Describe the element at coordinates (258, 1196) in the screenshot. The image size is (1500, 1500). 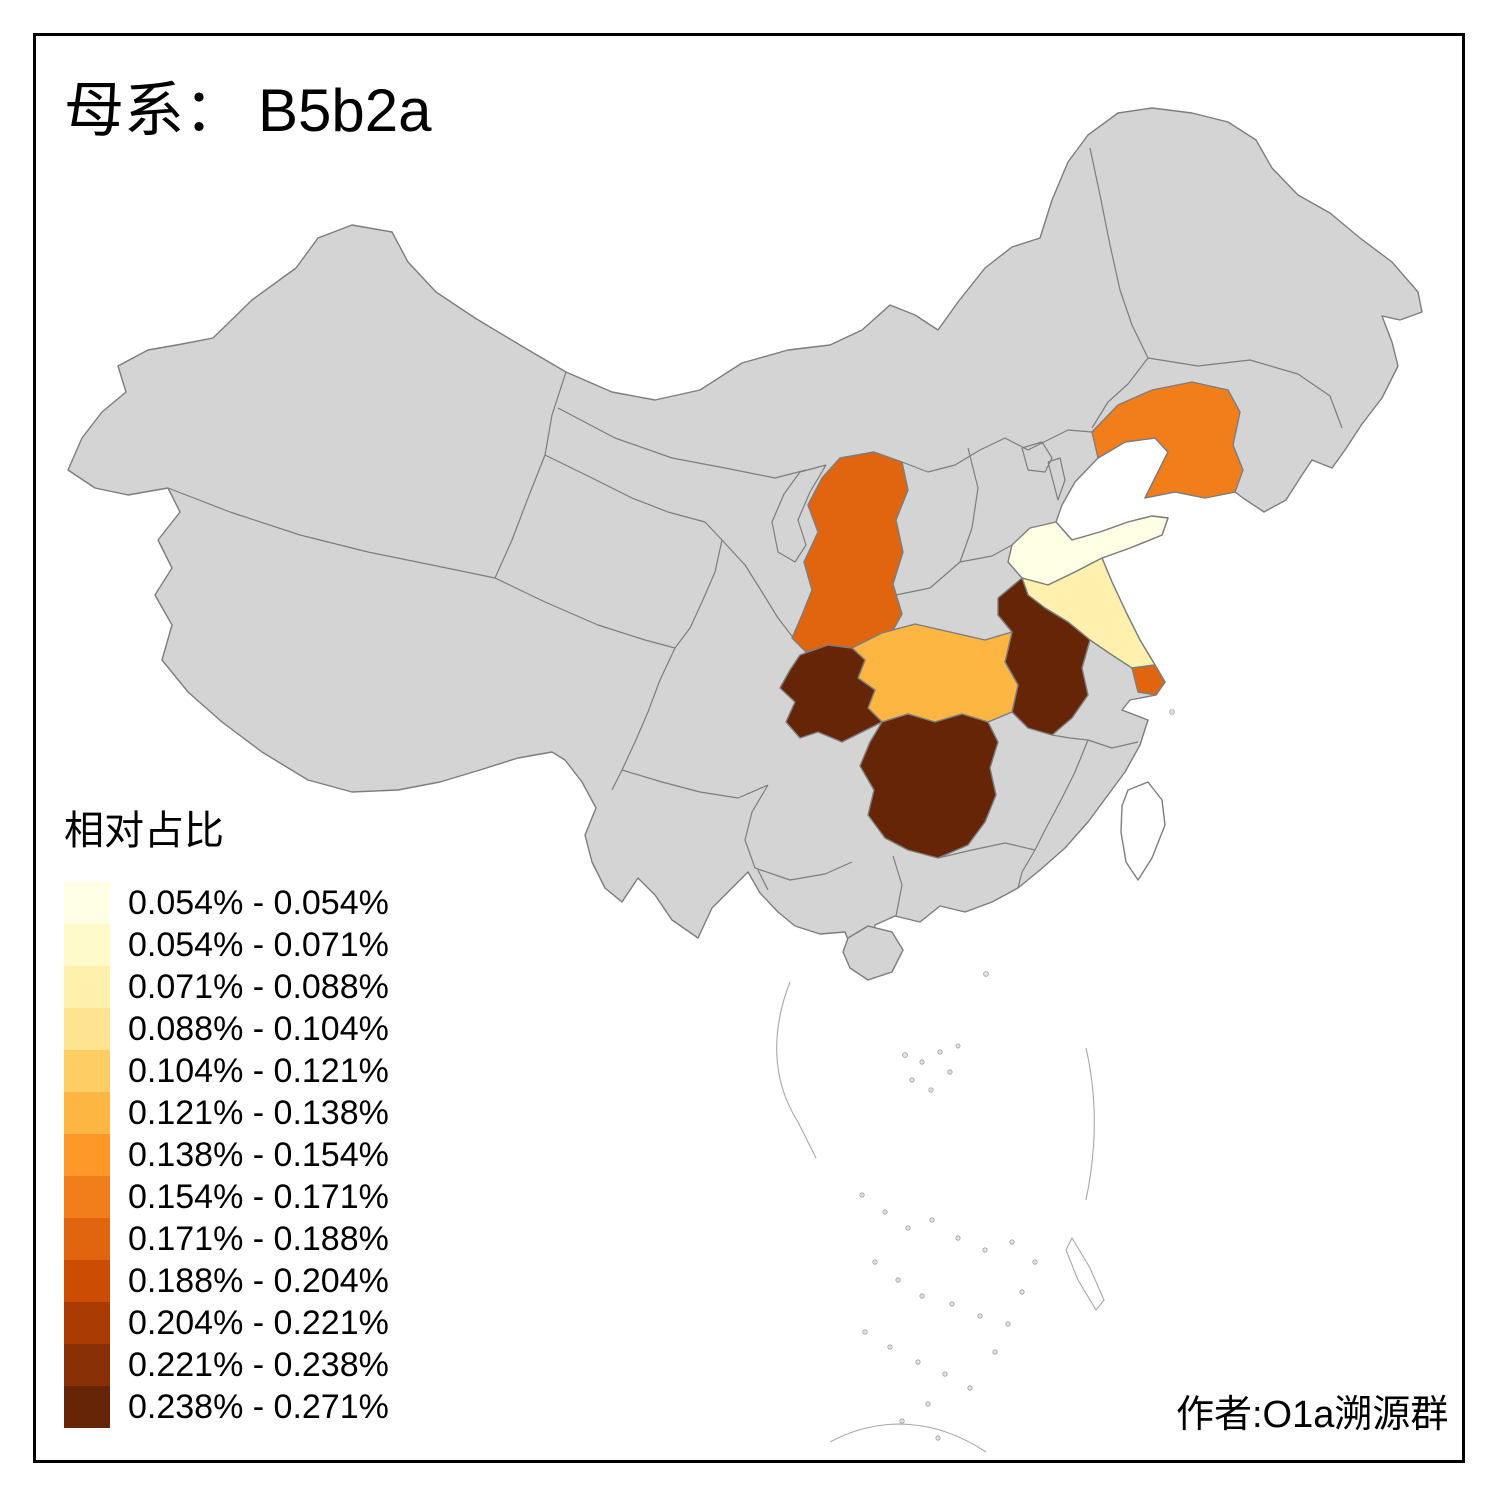
I see `legend-label: 0.154% - 0.171%` at that location.